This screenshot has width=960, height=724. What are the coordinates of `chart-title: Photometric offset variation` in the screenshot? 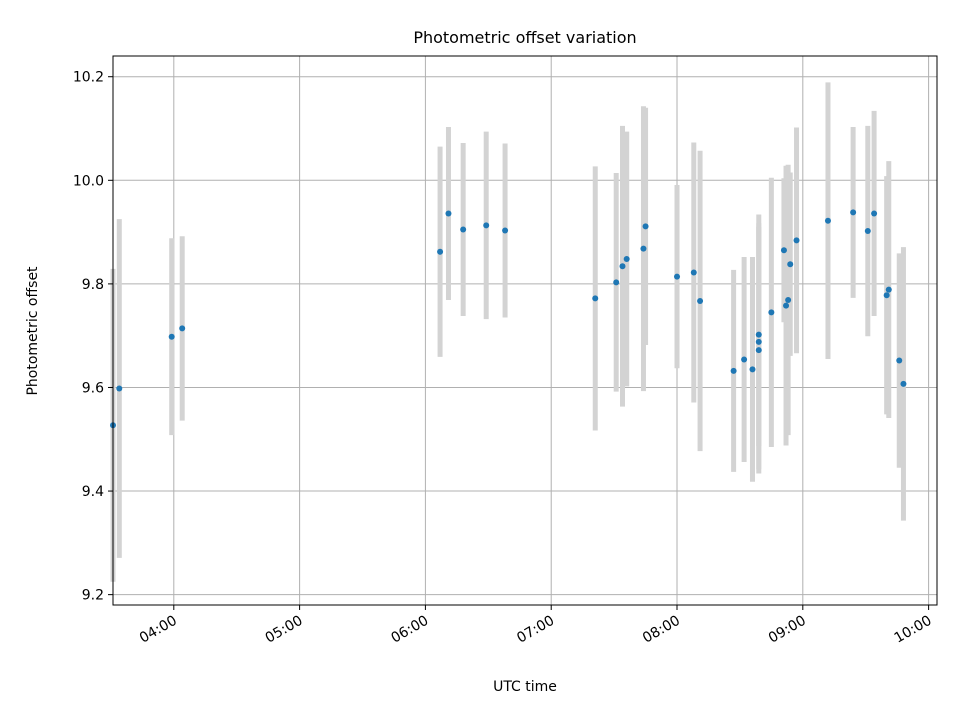 It's located at (524, 37).